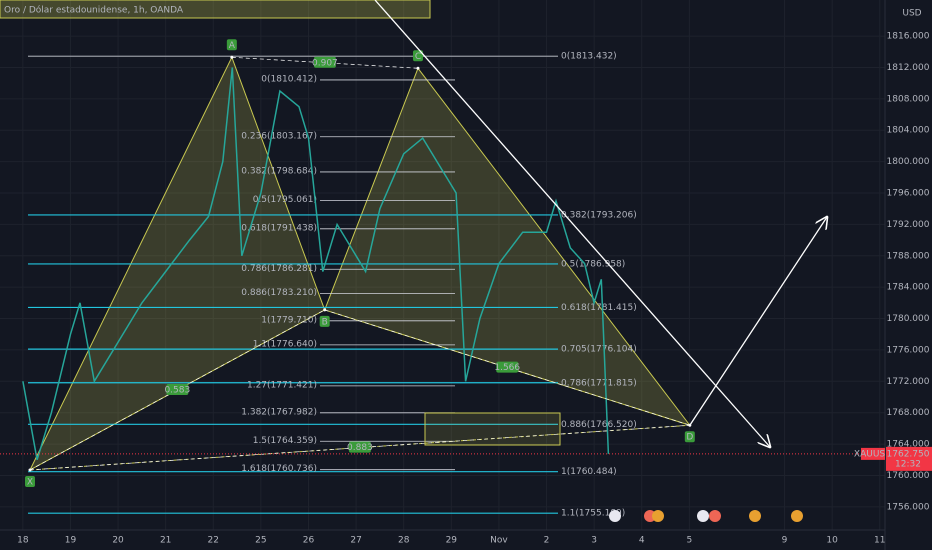 This screenshot has width=932, height=550. I want to click on fib-label: 1.5(1764.359), so click(285, 441).